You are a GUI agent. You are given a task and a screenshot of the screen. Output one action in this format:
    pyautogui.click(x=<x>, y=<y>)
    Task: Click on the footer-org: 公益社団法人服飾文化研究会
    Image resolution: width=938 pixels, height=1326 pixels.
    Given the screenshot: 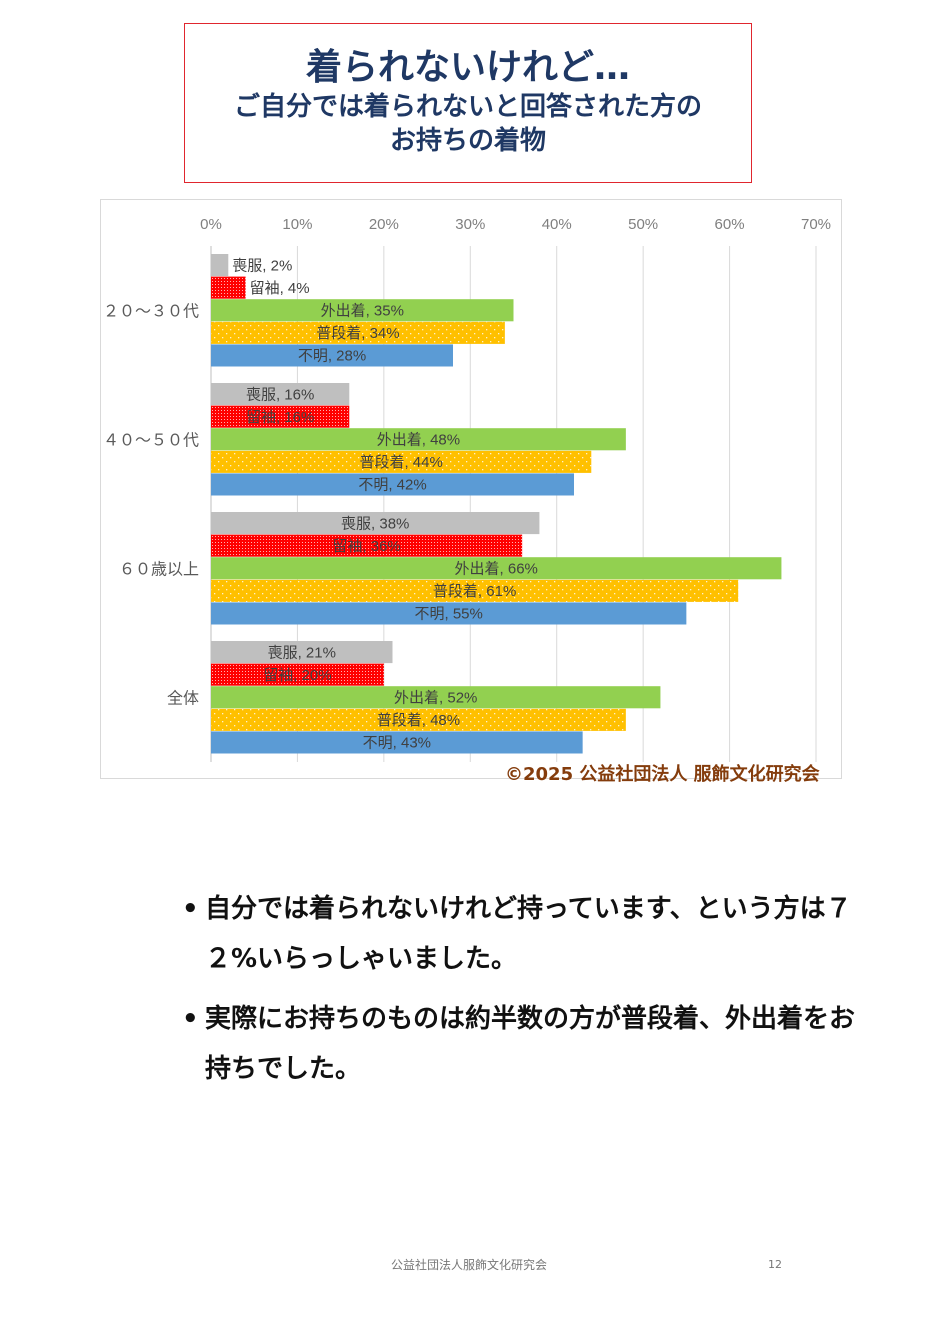 What is the action you would take?
    pyautogui.click(x=468, y=1265)
    